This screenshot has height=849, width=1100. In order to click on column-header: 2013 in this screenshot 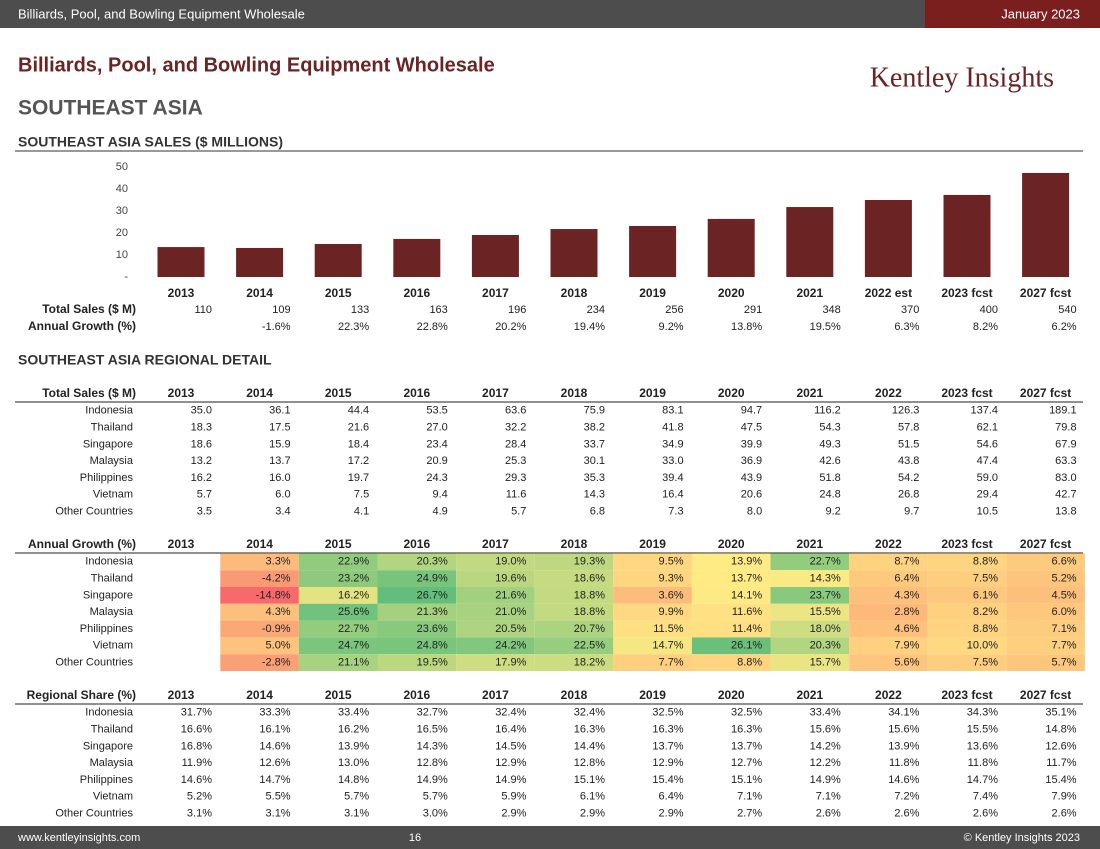, I will do `click(181, 695)`.